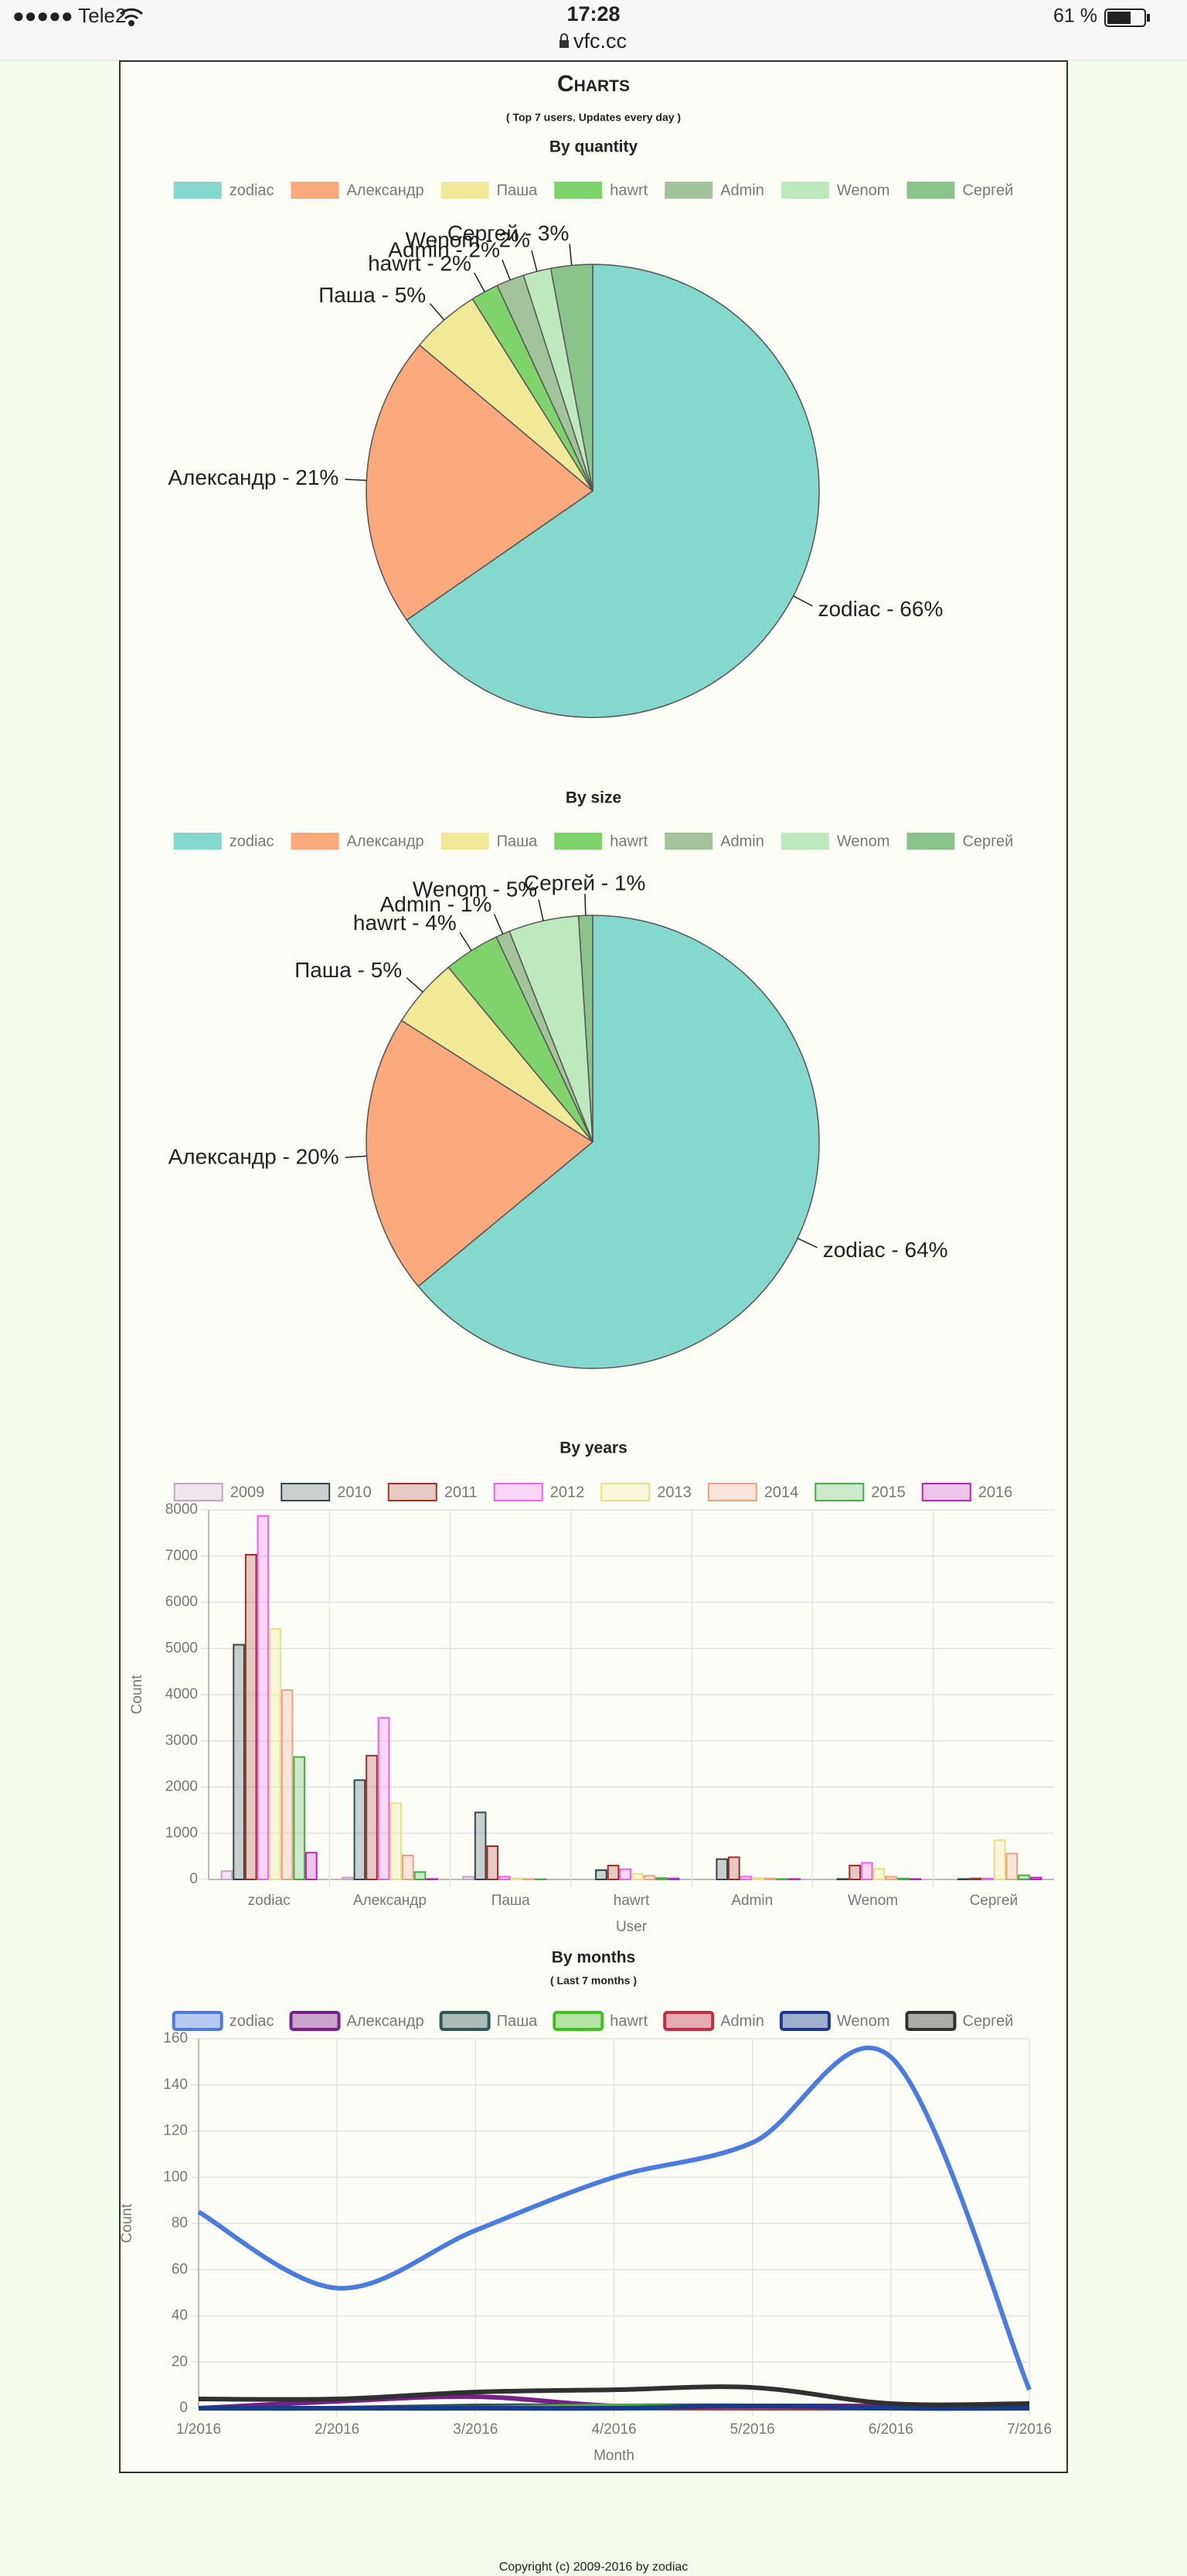 Image resolution: width=1187 pixels, height=2576 pixels. Describe the element at coordinates (475, 2429) in the screenshot. I see `x-tick-label: 3/2016` at that location.